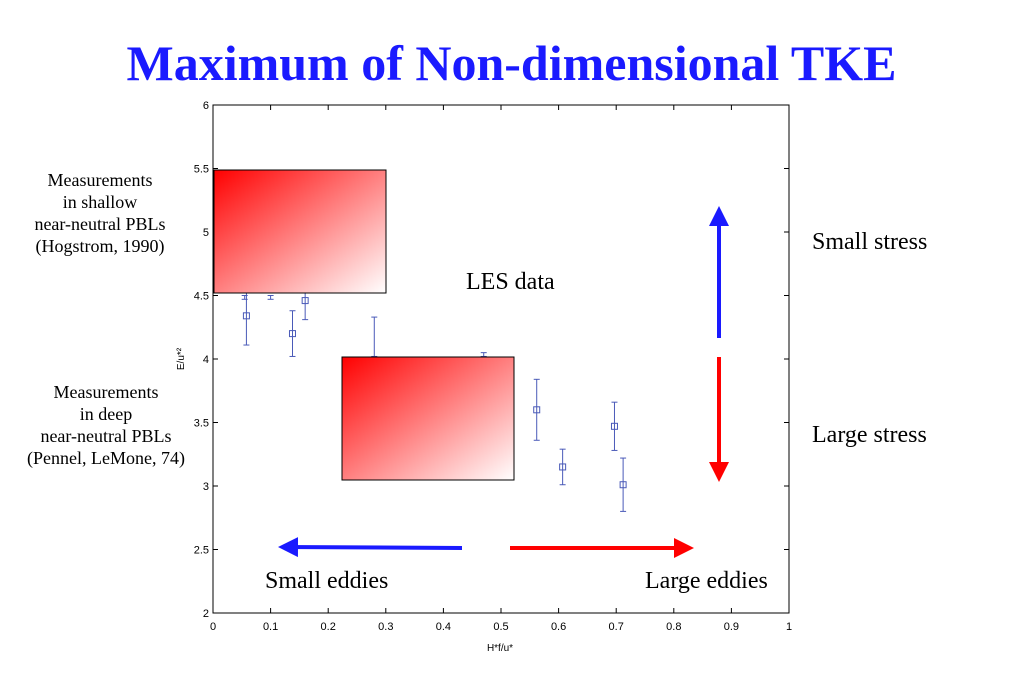 This screenshot has width=1023, height=682. I want to click on annotation-line: in shallow, so click(100, 202).